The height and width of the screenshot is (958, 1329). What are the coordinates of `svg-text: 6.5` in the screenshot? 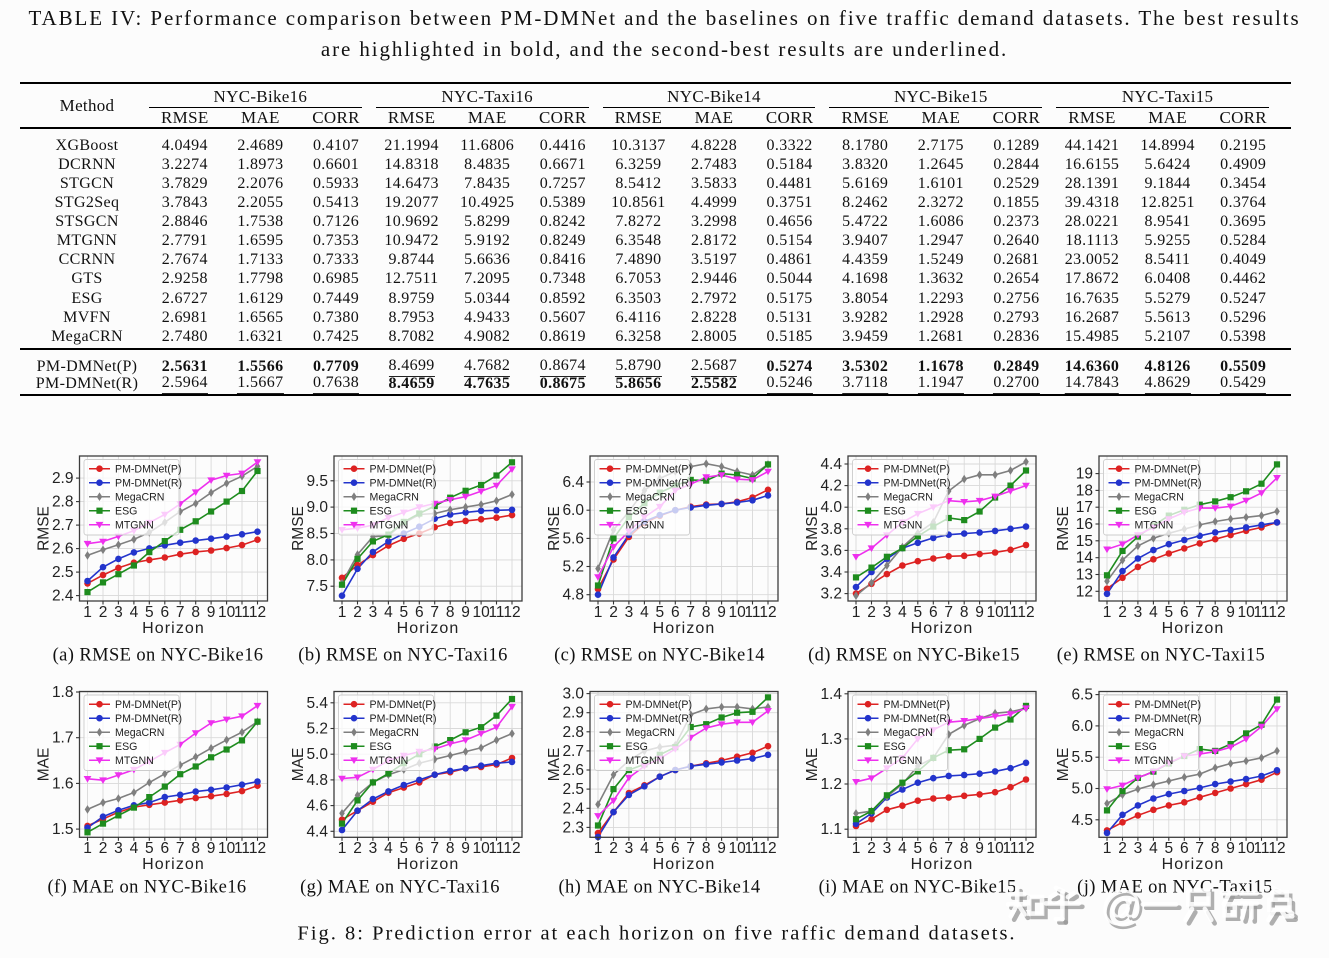 It's located at (1082, 695).